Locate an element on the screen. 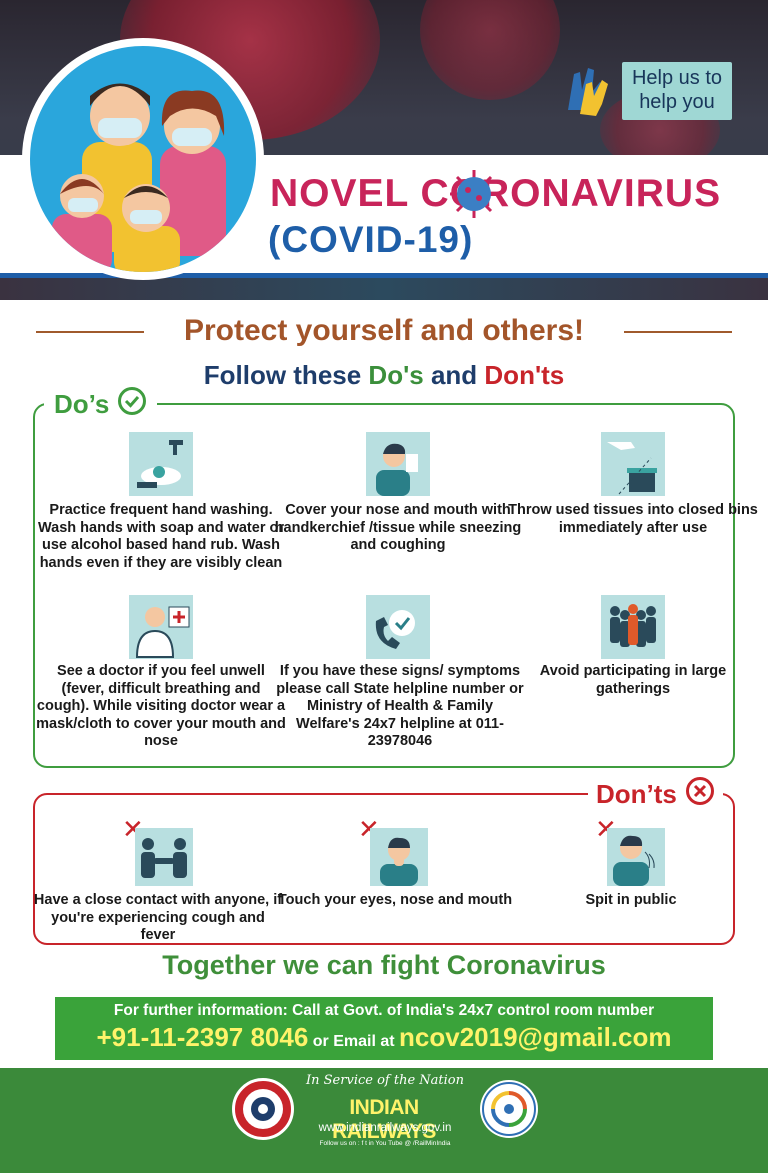 The height and width of the screenshot is (1173, 768). dos-label-text: Do’s is located at coordinates (82, 404).